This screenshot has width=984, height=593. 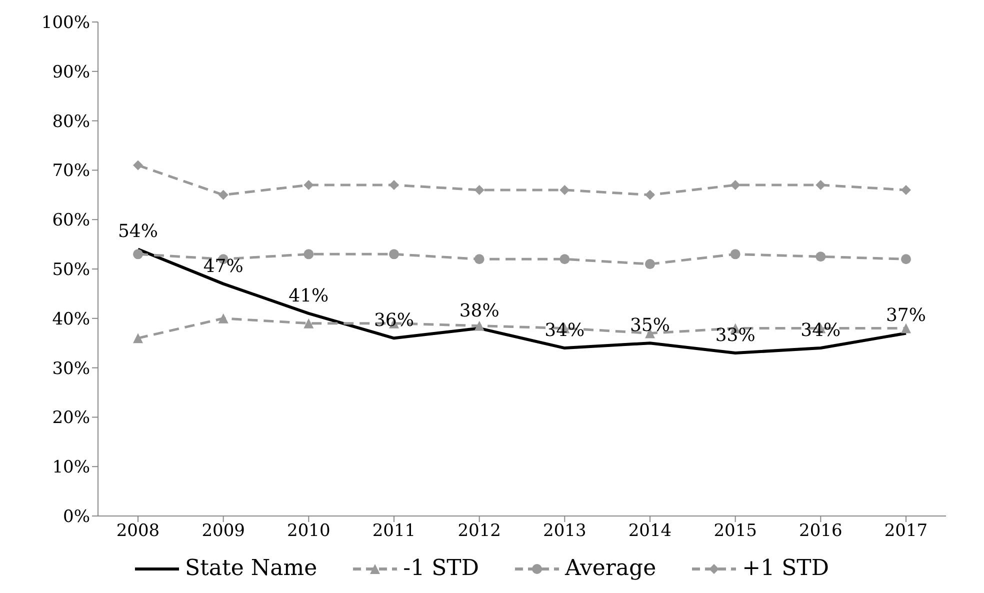 What do you see at coordinates (71, 319) in the screenshot?
I see `y-tick-label: 40%` at bounding box center [71, 319].